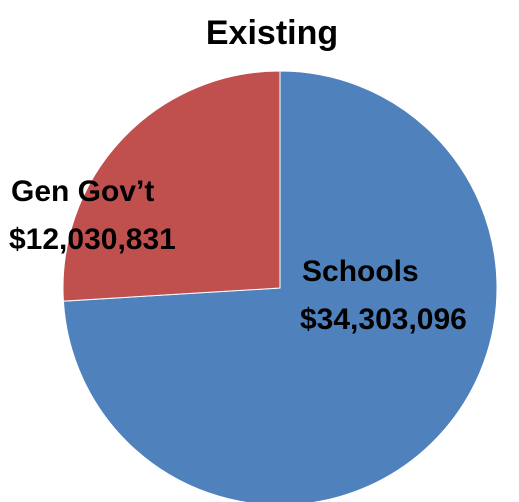 The image size is (519, 502). What do you see at coordinates (272, 33) in the screenshot?
I see `chart-title: Existing` at bounding box center [272, 33].